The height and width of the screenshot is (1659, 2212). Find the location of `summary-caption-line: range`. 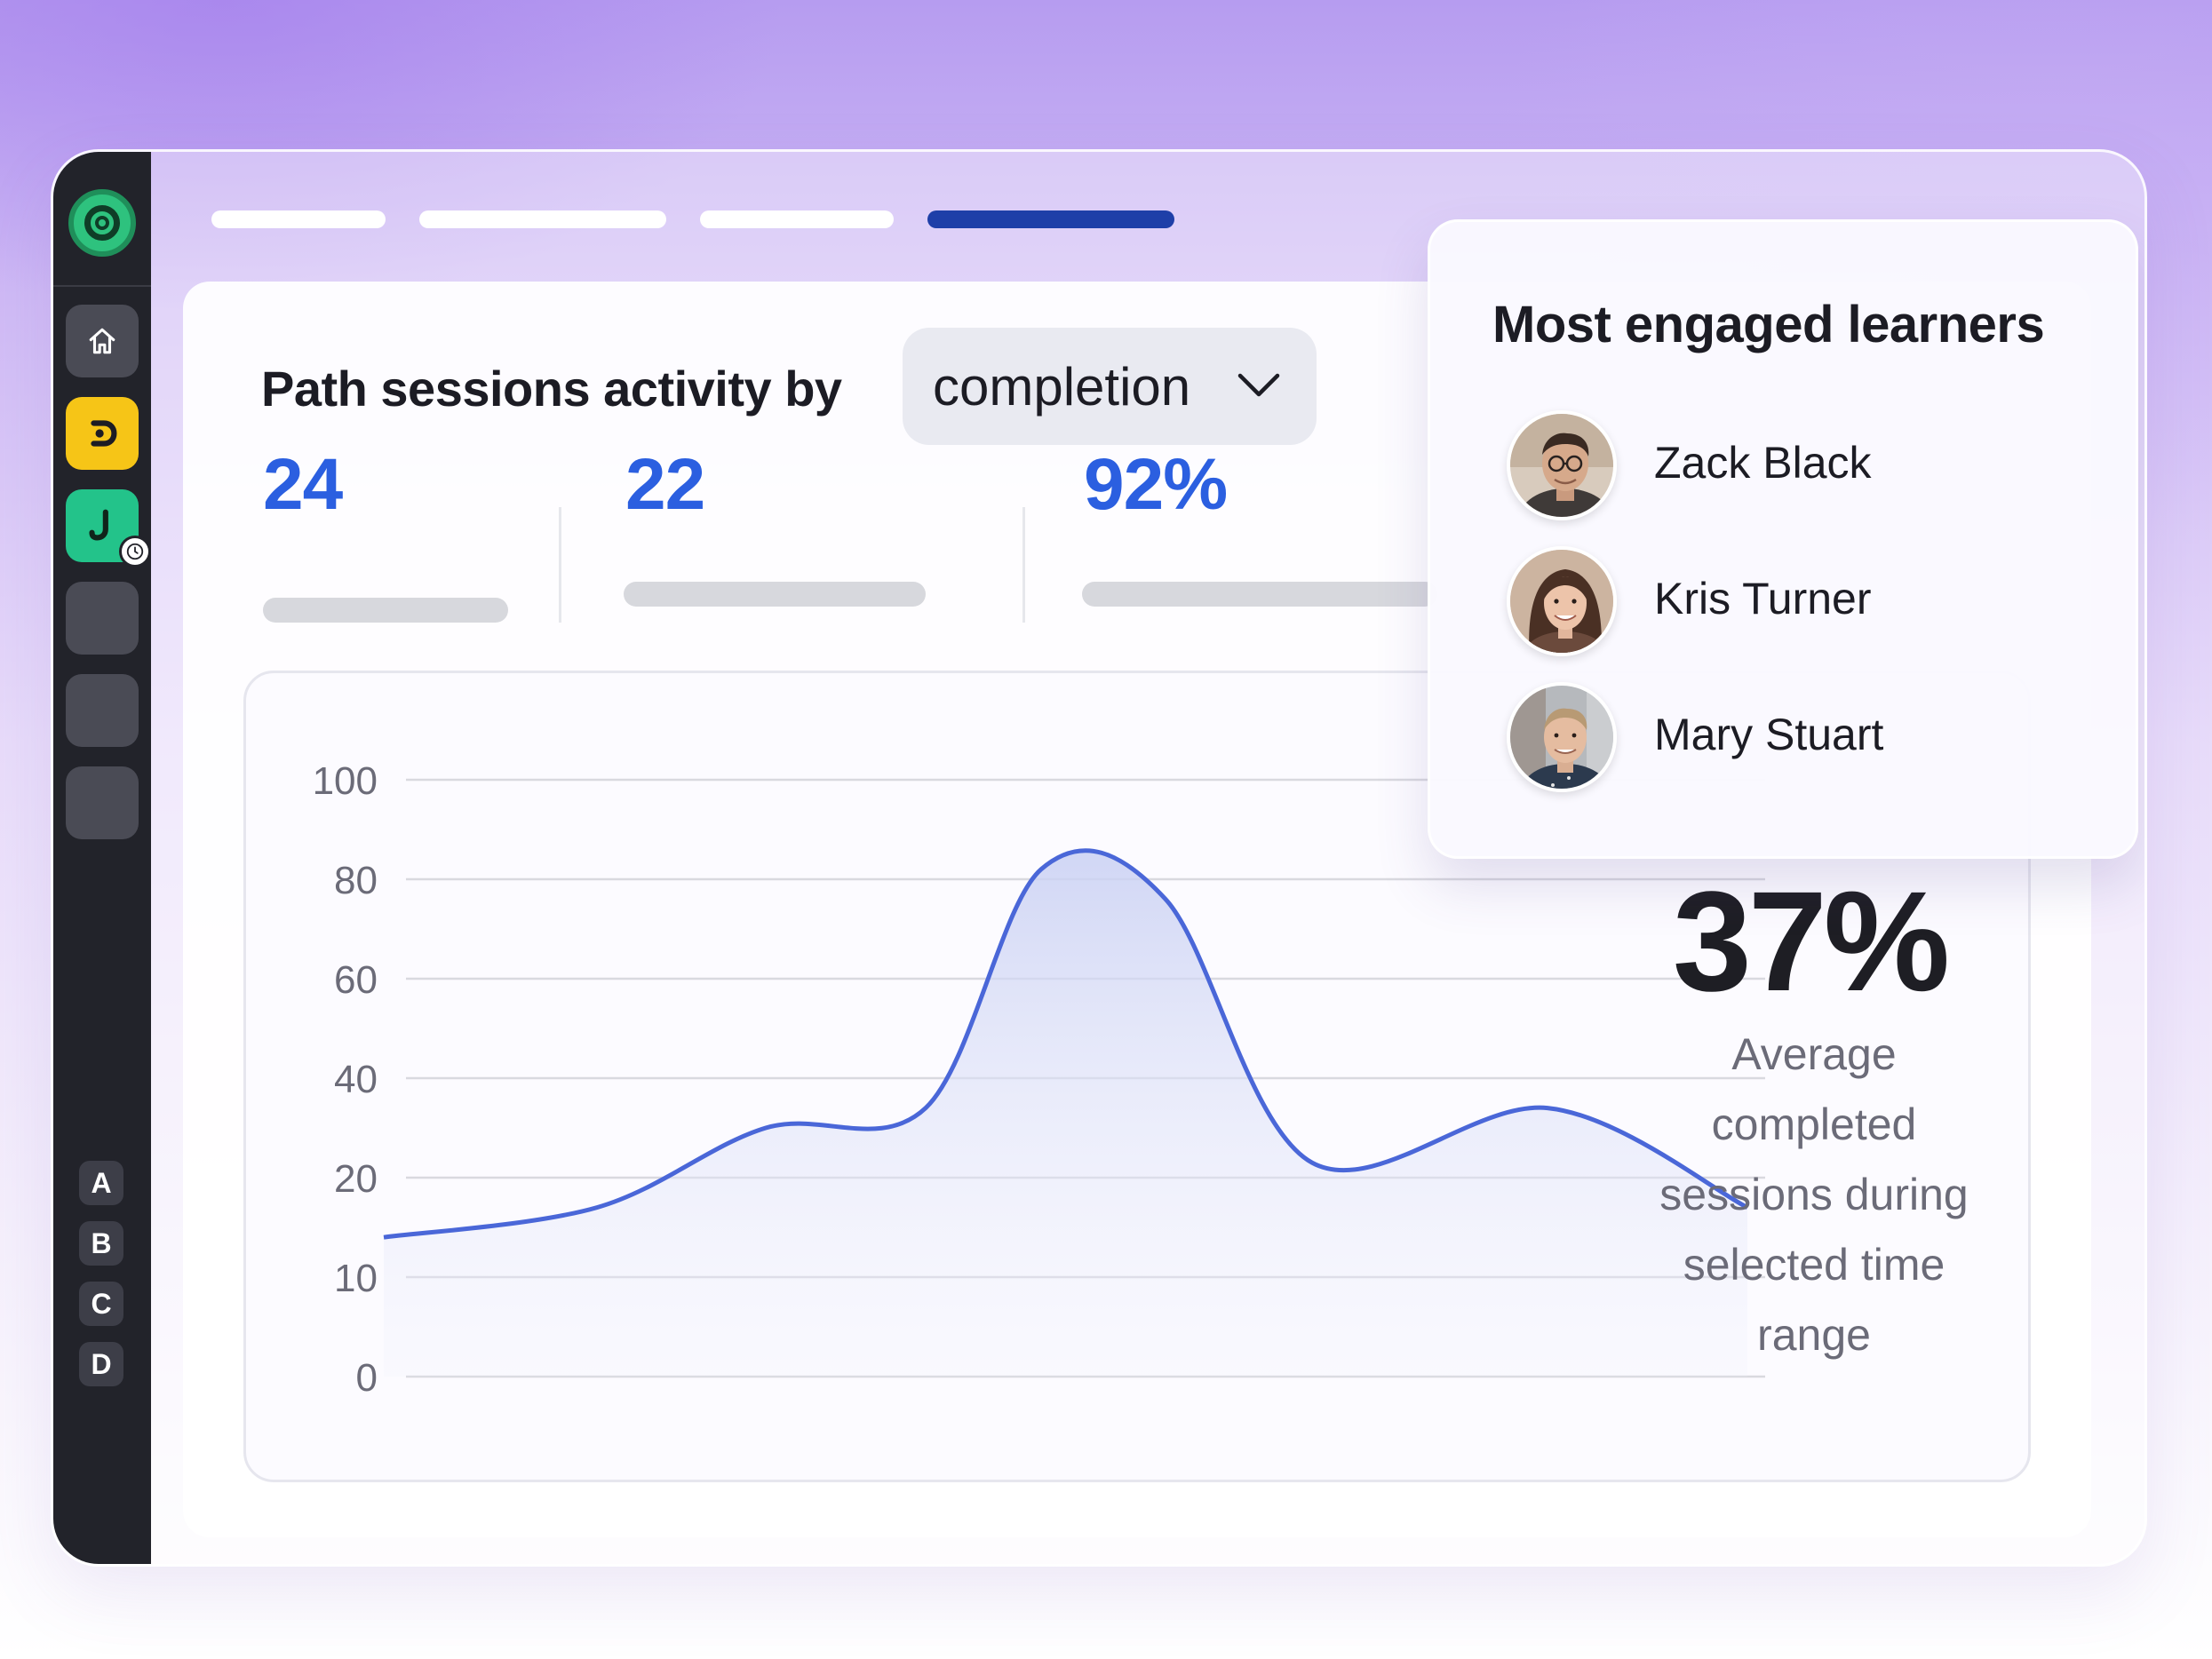

summary-caption-line: range is located at coordinates (1814, 1335).